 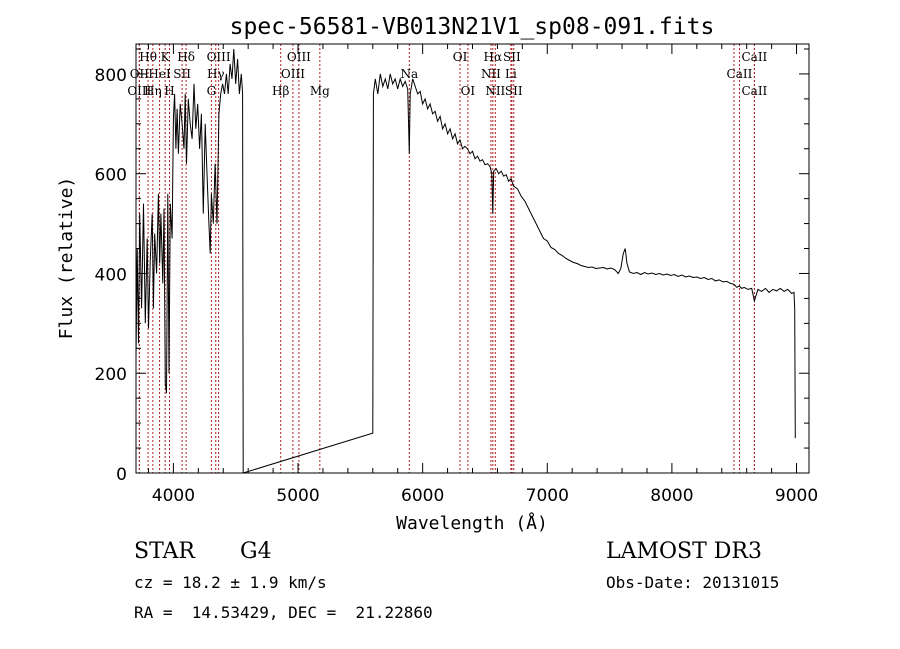 I want to click on y-tick-label: 600, so click(x=111, y=176).